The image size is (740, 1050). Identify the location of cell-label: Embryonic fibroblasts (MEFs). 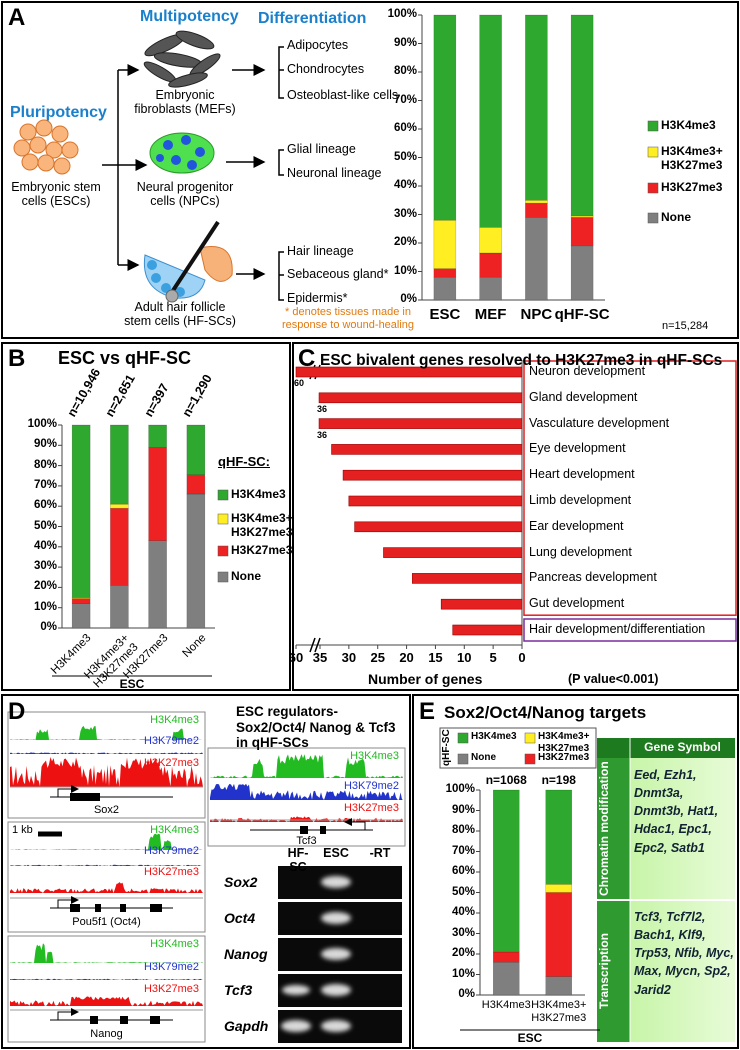
(185, 102).